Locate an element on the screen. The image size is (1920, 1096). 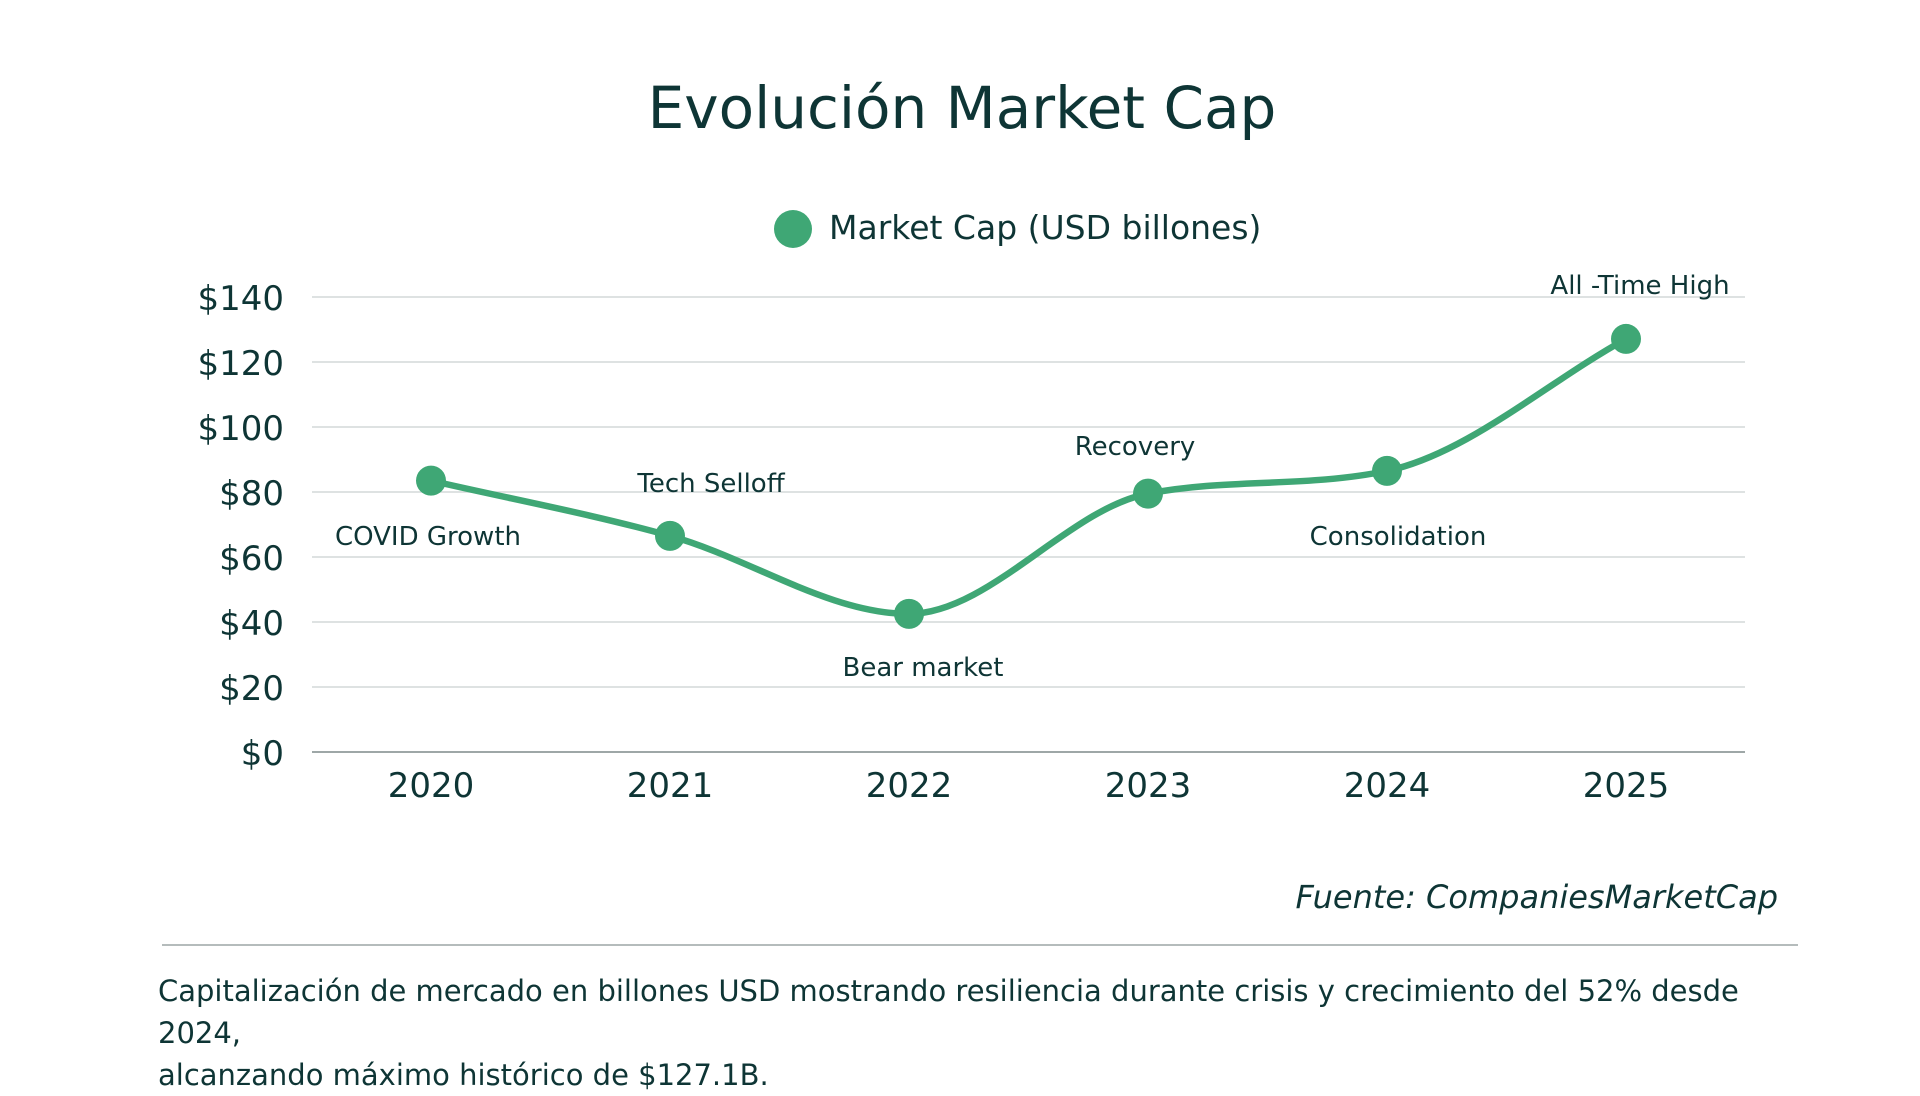
y-tick-label: $20 is located at coordinates (251, 689).